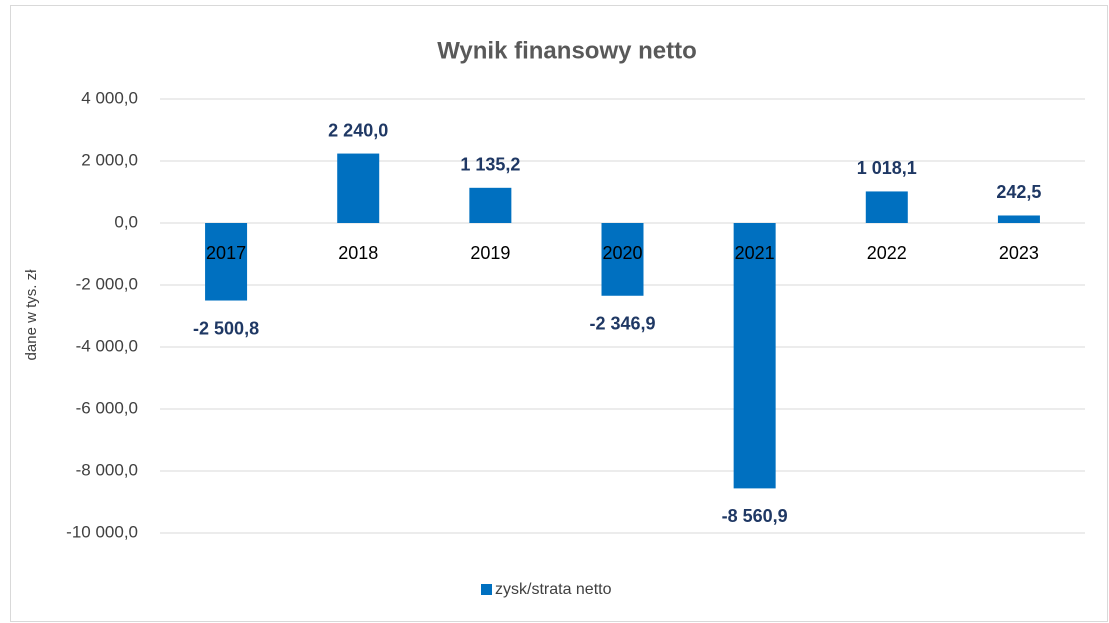 The image size is (1109, 623). Describe the element at coordinates (102, 531) in the screenshot. I see `y-tick-label: -10 000,0` at that location.